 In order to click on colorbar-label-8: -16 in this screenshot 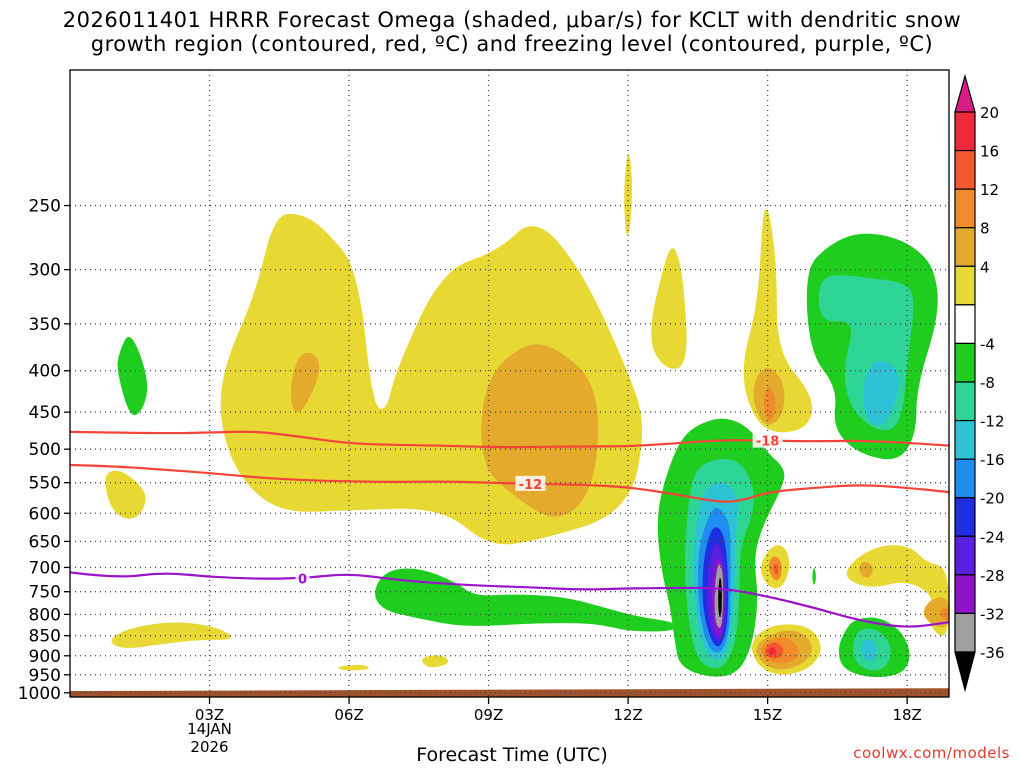, I will do `click(992, 460)`.